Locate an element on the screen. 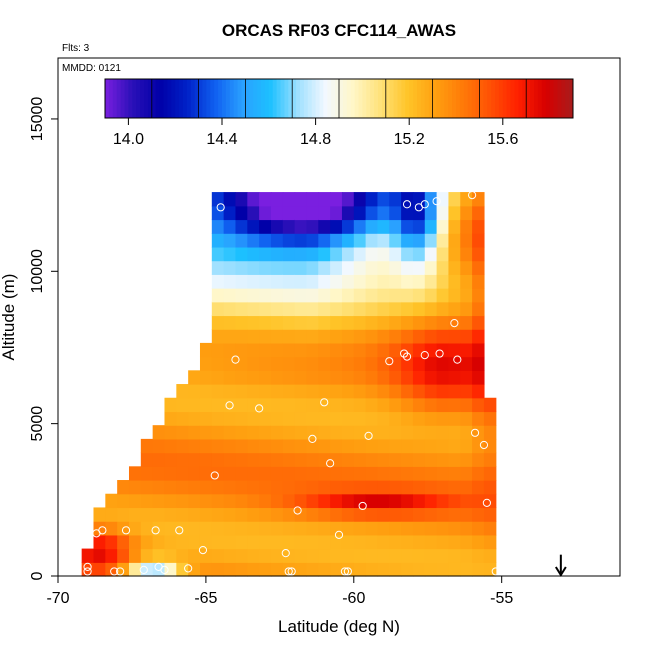  x-tick-label: -65 is located at coordinates (205, 598).